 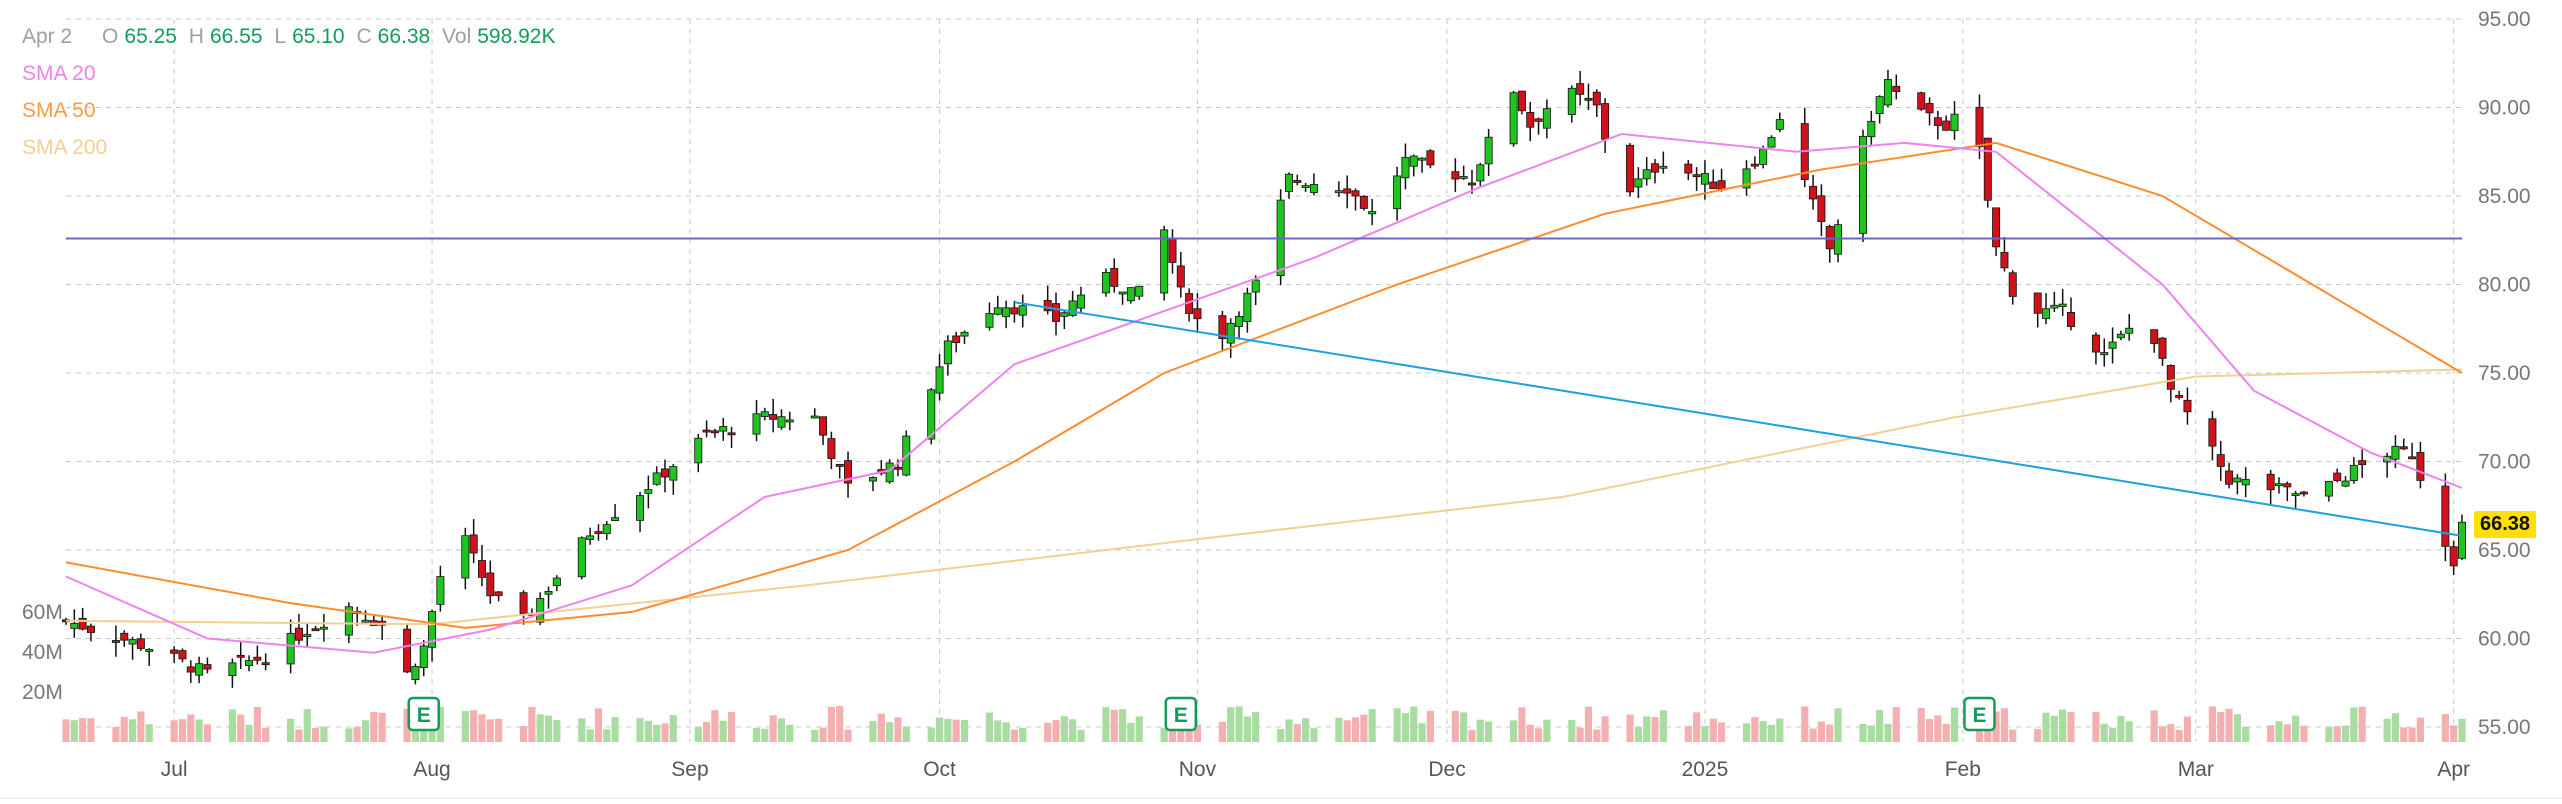 What do you see at coordinates (42, 612) in the screenshot?
I see `volume-tick-label: 60M` at bounding box center [42, 612].